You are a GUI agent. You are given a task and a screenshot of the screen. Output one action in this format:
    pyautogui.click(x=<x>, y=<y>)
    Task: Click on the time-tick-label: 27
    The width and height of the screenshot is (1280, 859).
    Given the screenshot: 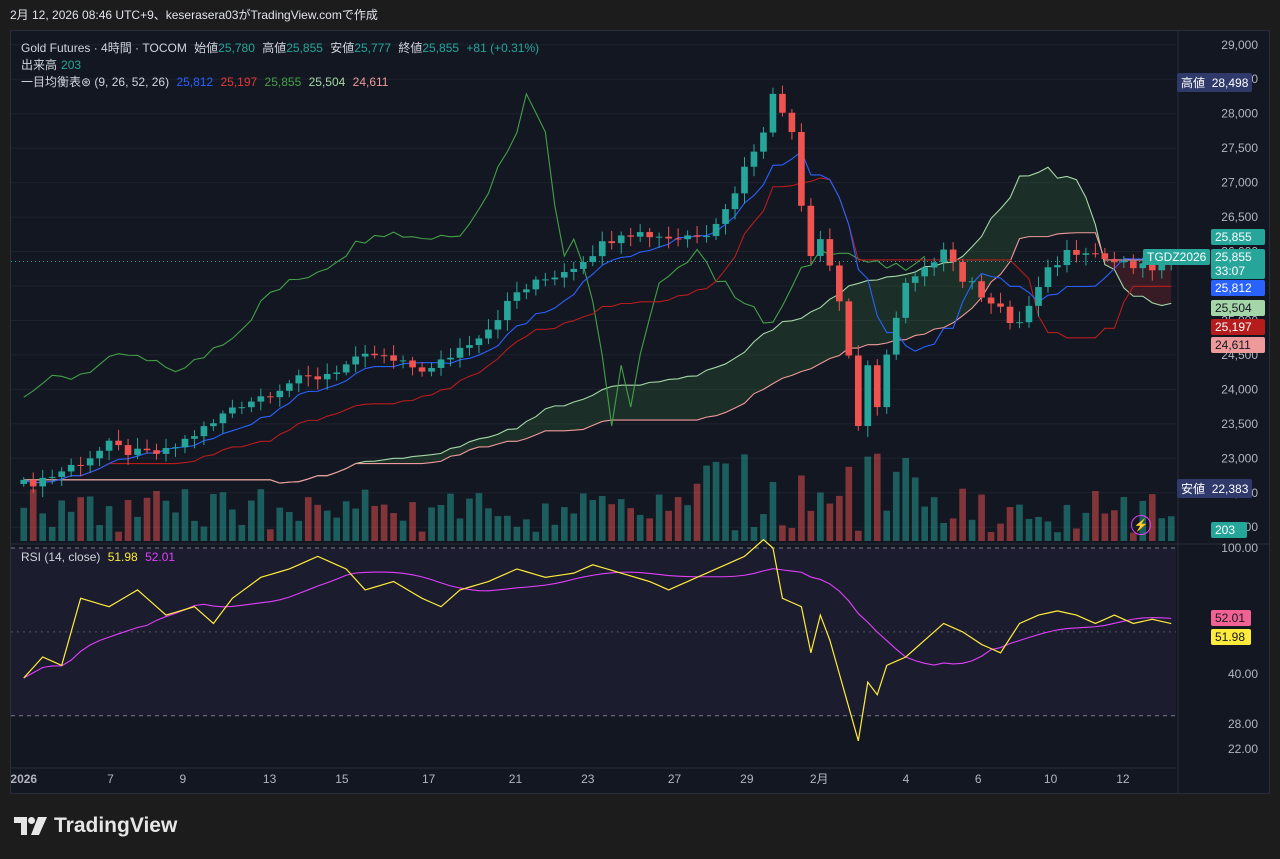 What is the action you would take?
    pyautogui.click(x=675, y=779)
    